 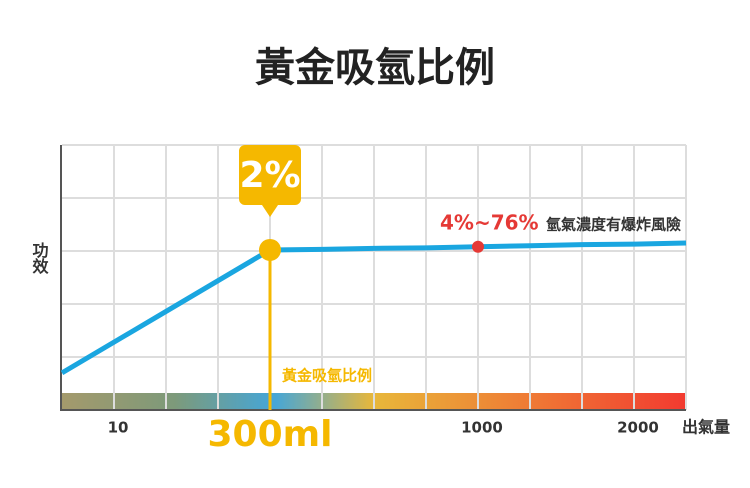 I want to click on x-tick-label-highlight: 300ml, so click(x=270, y=434).